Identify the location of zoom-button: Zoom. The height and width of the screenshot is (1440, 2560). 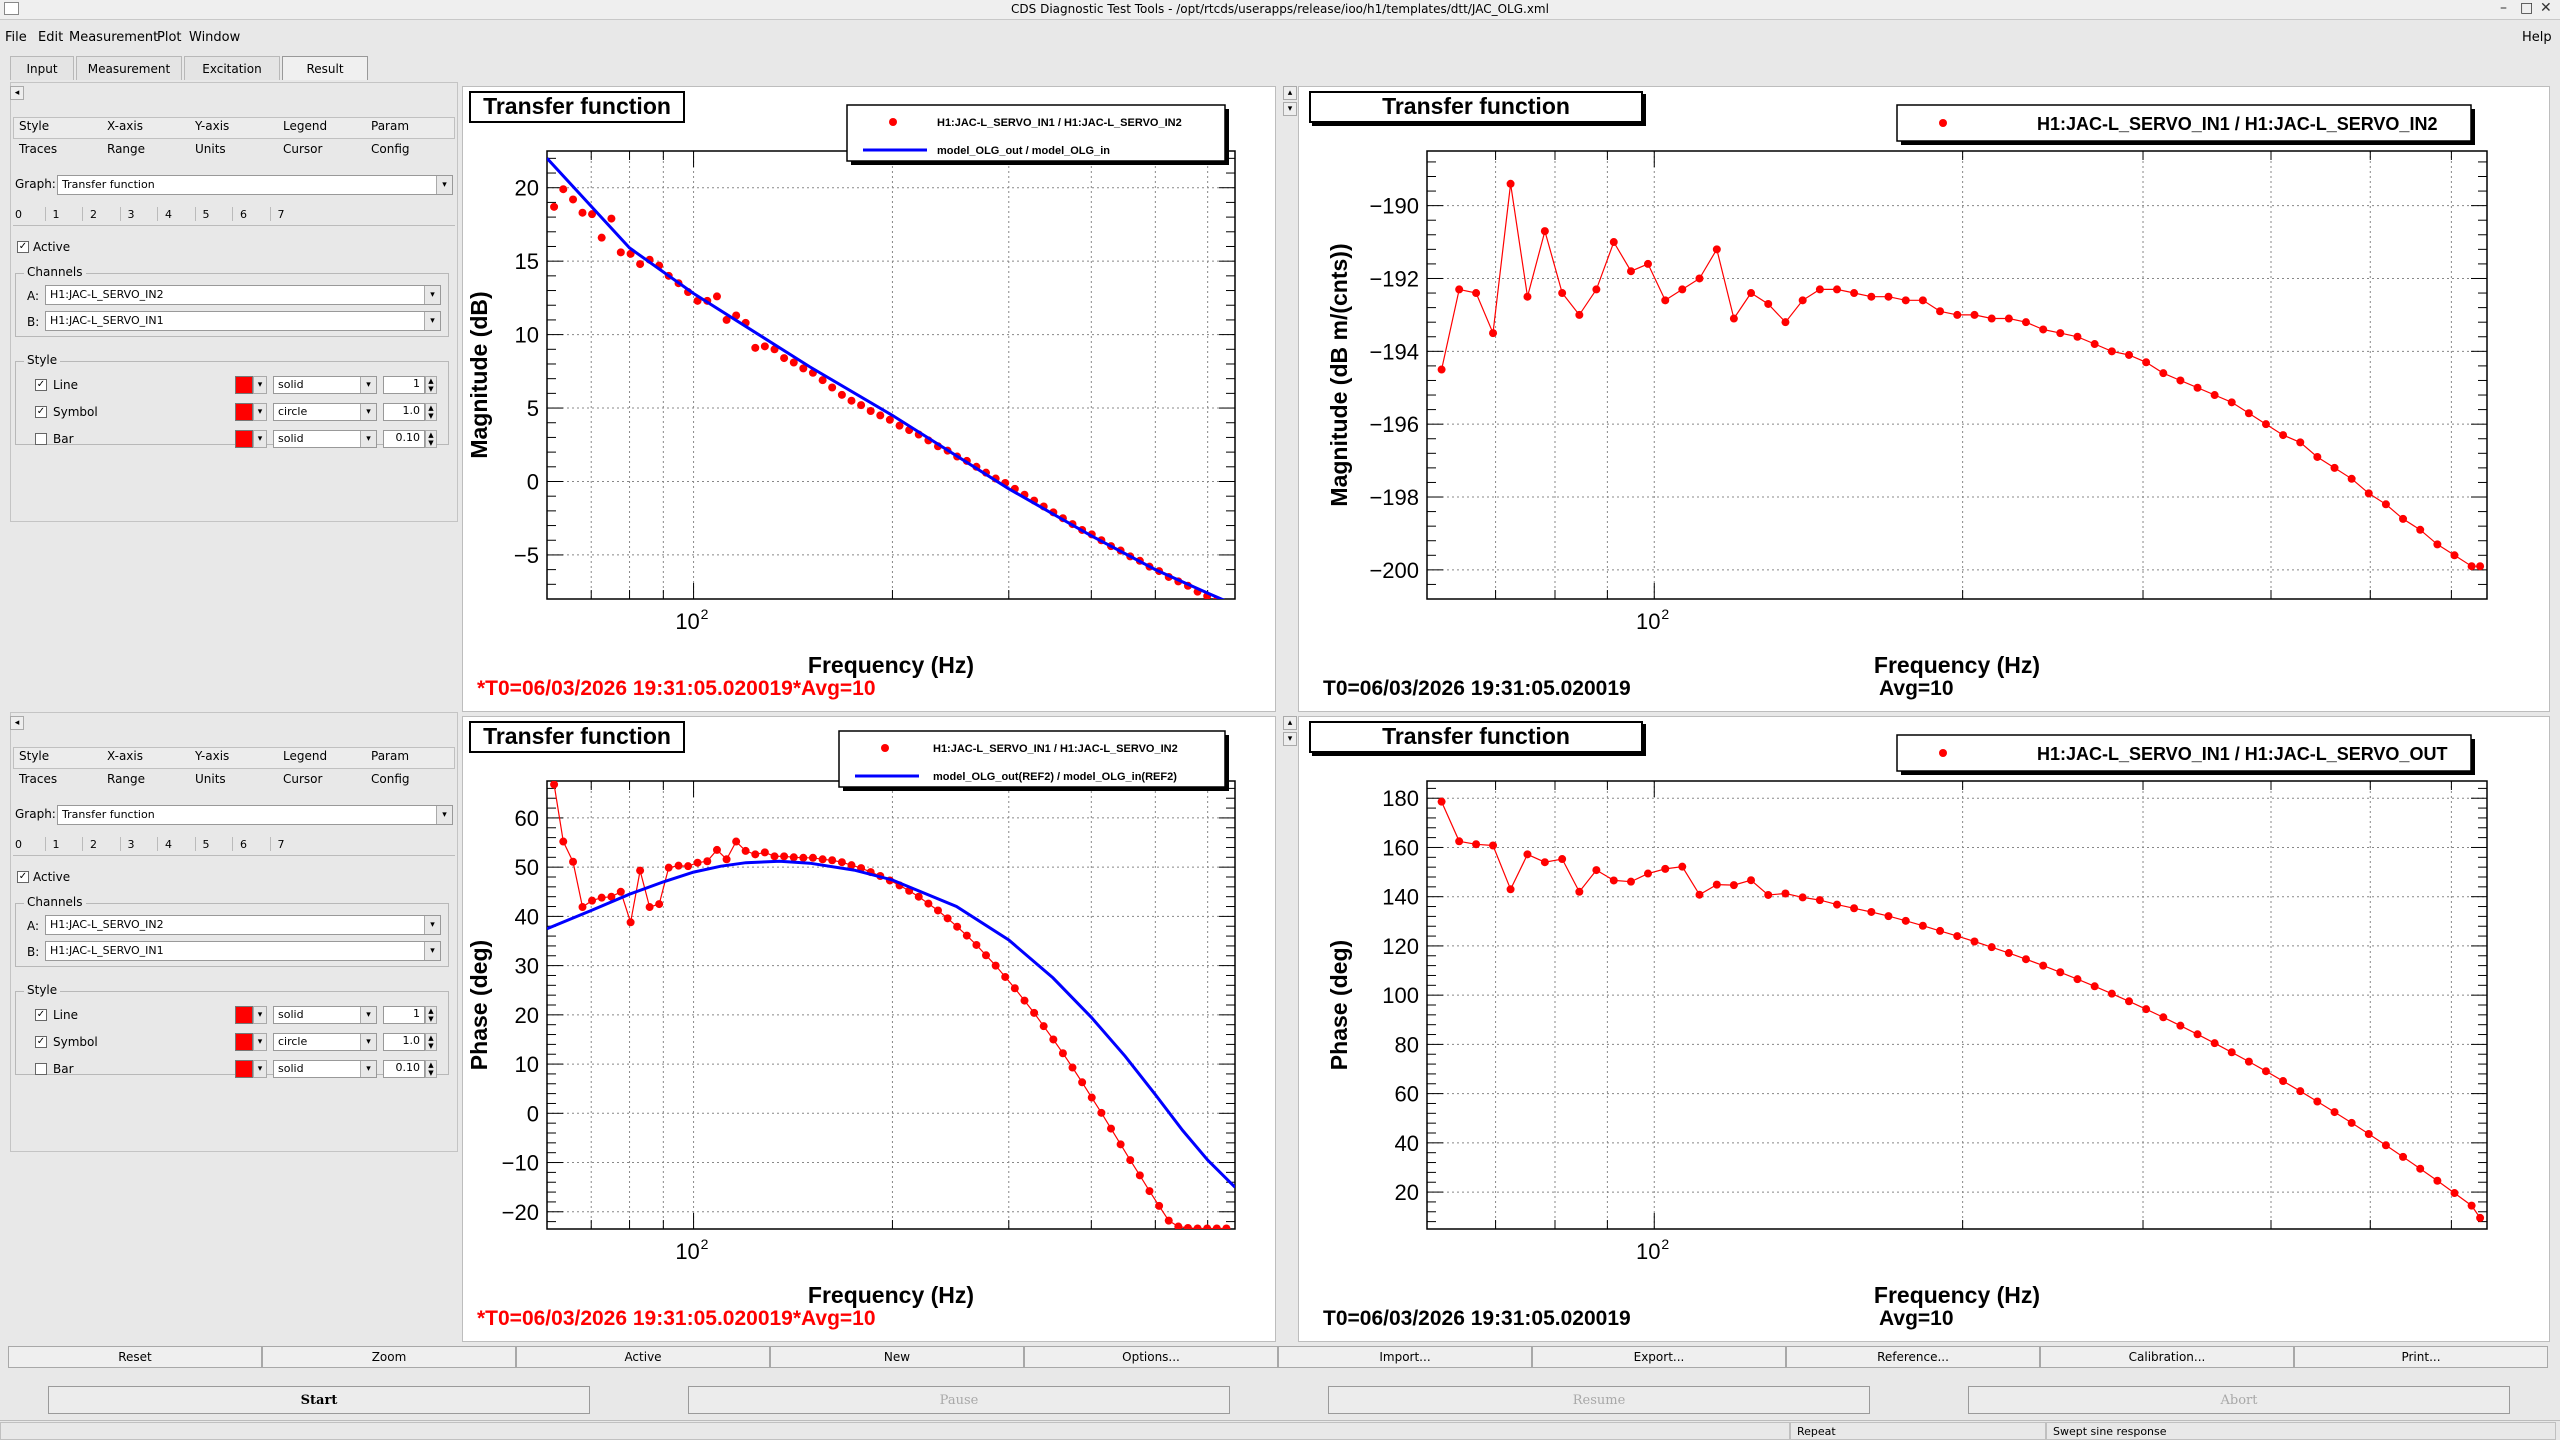
(389, 1357).